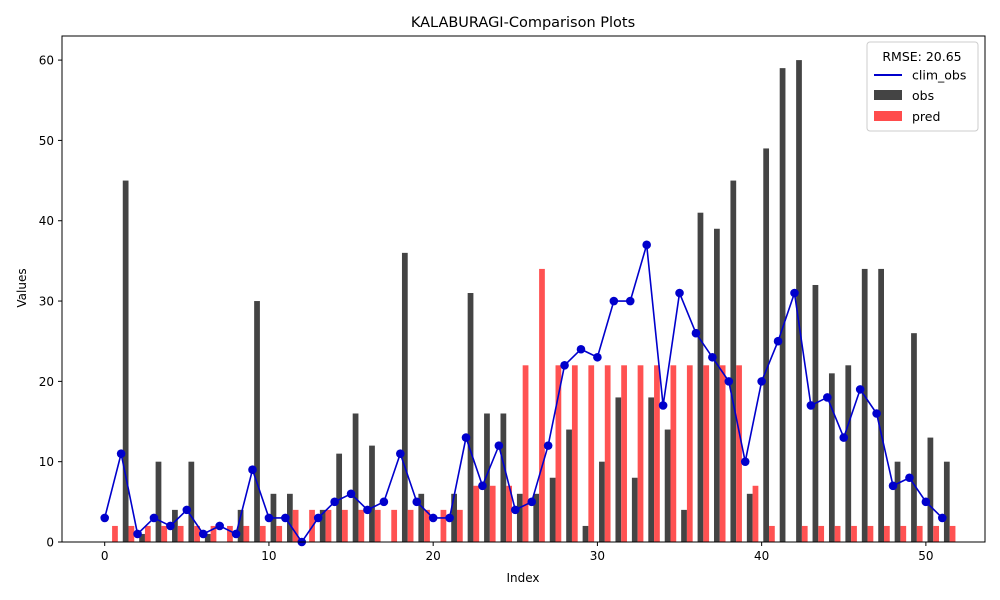  I want to click on legend-label-pred: pred, so click(926, 116).